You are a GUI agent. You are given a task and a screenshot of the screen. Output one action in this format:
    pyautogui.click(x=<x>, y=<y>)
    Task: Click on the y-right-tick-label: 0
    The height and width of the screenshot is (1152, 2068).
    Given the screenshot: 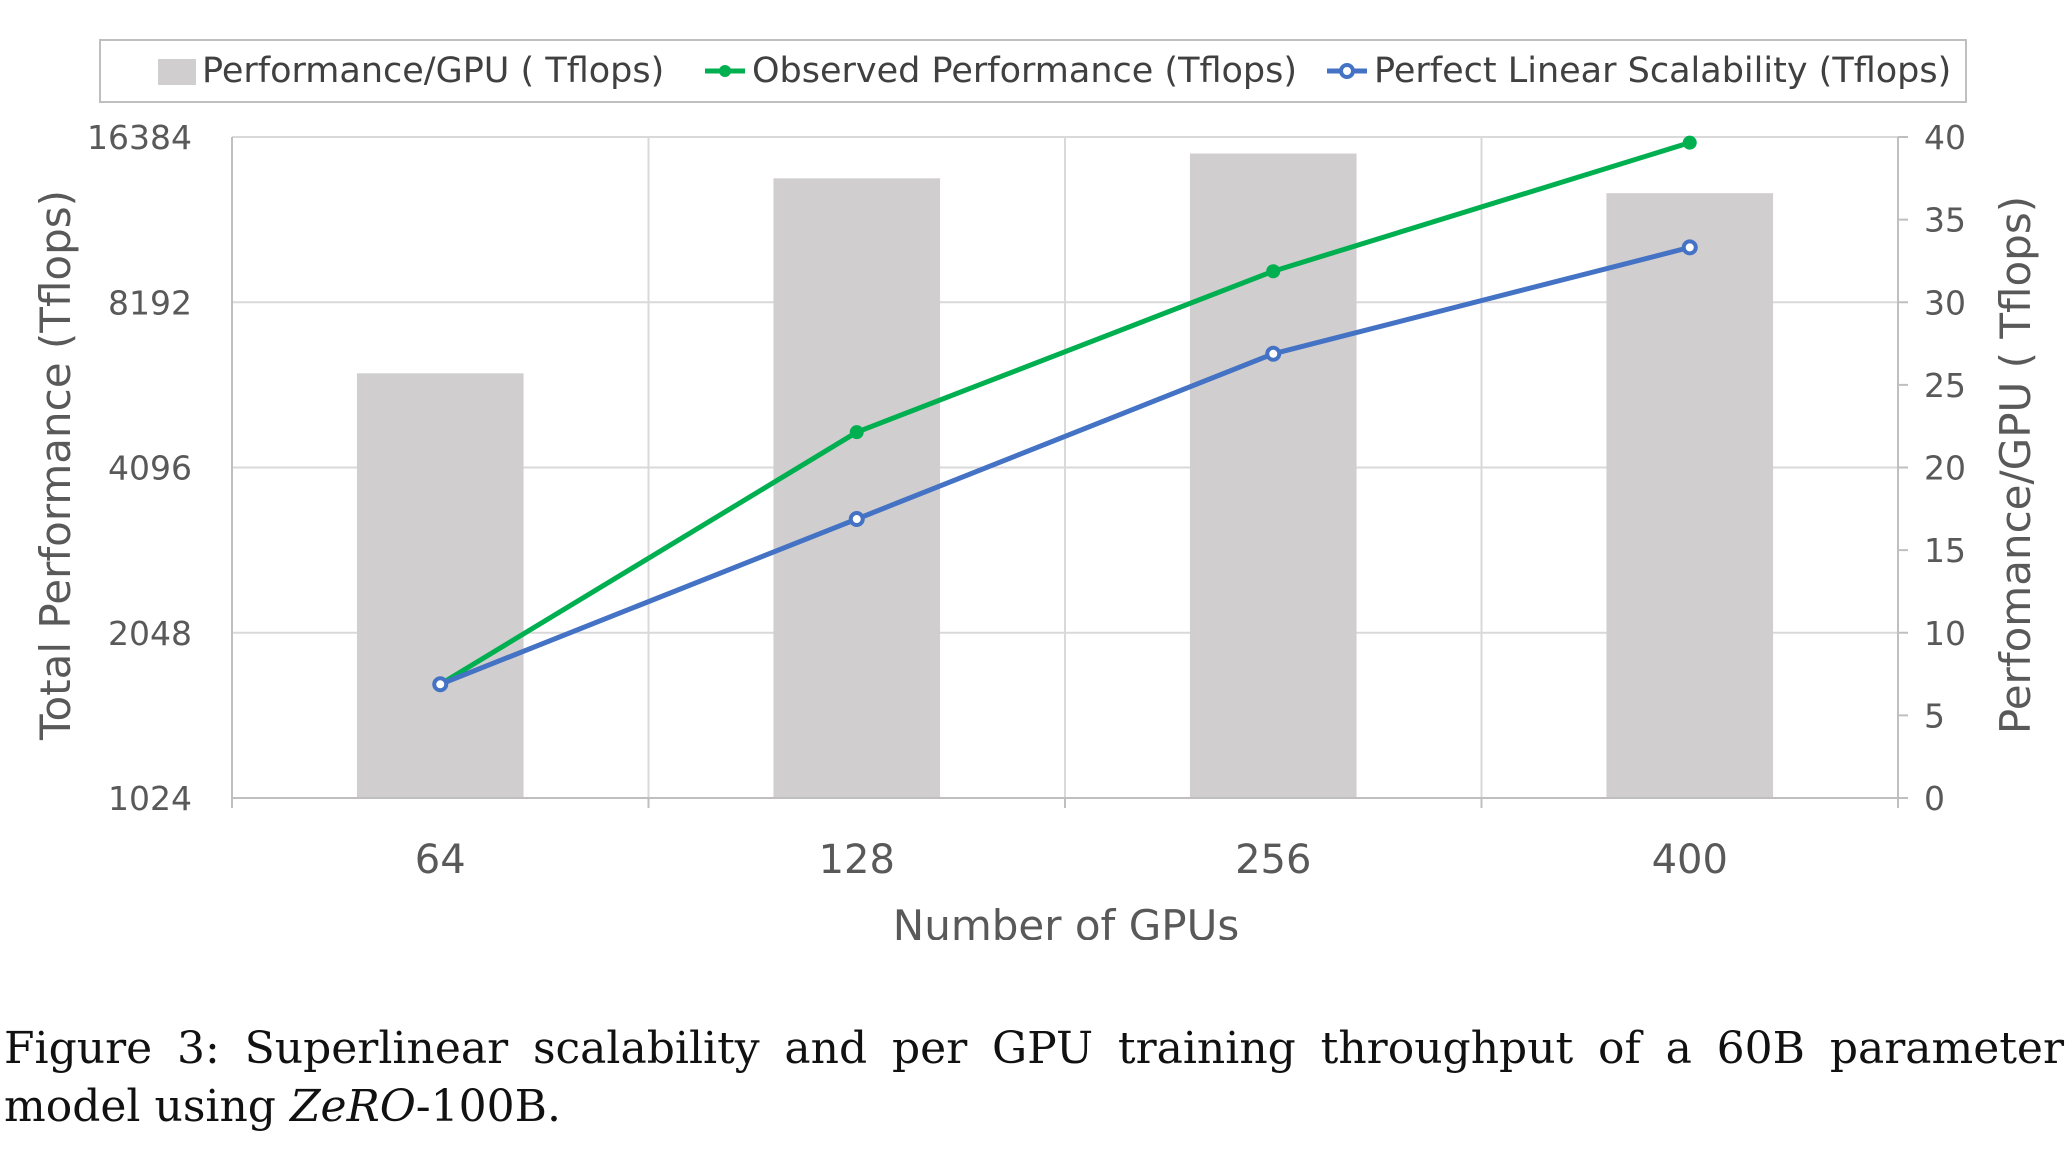 What is the action you would take?
    pyautogui.click(x=1934, y=798)
    